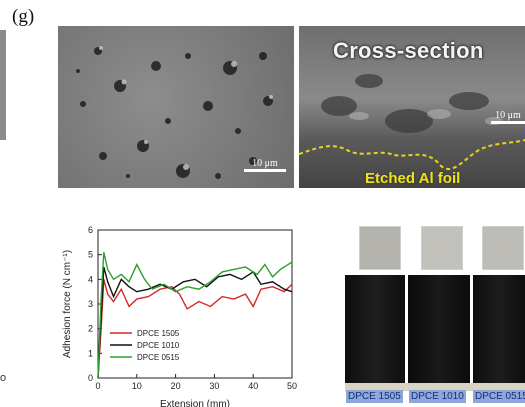 The width and height of the screenshot is (525, 407). Describe the element at coordinates (137, 386) in the screenshot. I see `x-tick-label: 10` at that location.